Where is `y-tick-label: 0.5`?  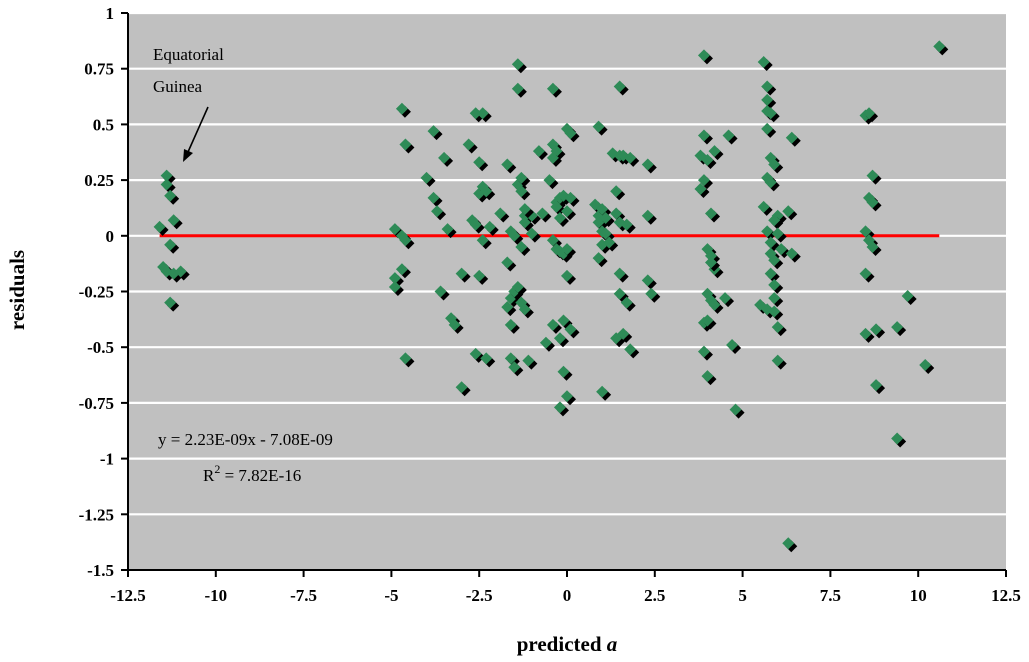 y-tick-label: 0.5 is located at coordinates (103, 124).